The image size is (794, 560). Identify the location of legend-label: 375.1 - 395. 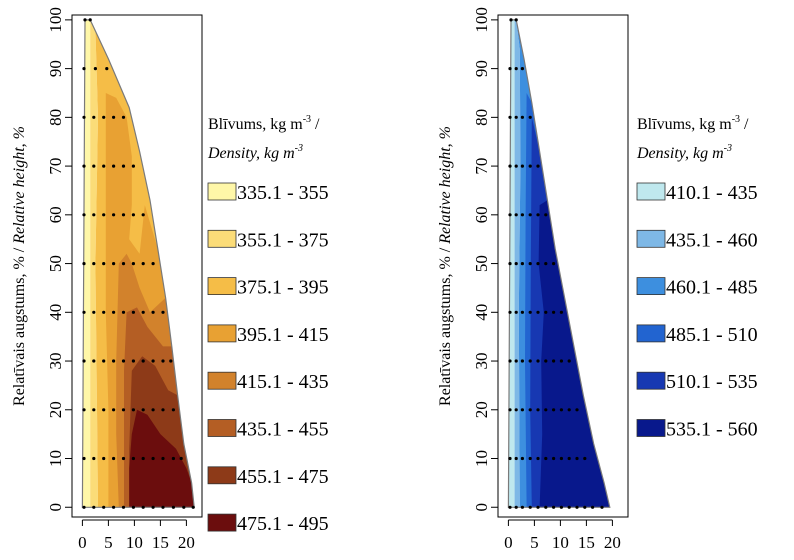
(283, 288).